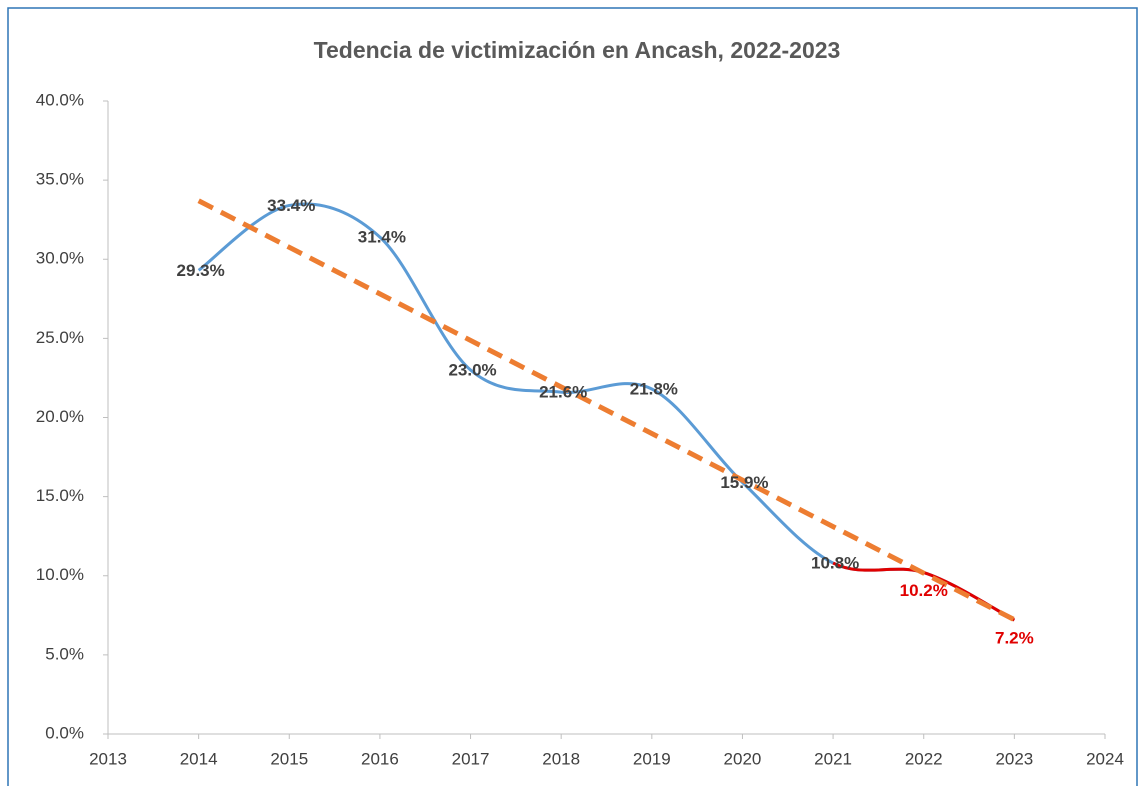 The width and height of the screenshot is (1143, 786). Describe the element at coordinates (60, 258) in the screenshot. I see `y-tick-label: 30.0%` at that location.